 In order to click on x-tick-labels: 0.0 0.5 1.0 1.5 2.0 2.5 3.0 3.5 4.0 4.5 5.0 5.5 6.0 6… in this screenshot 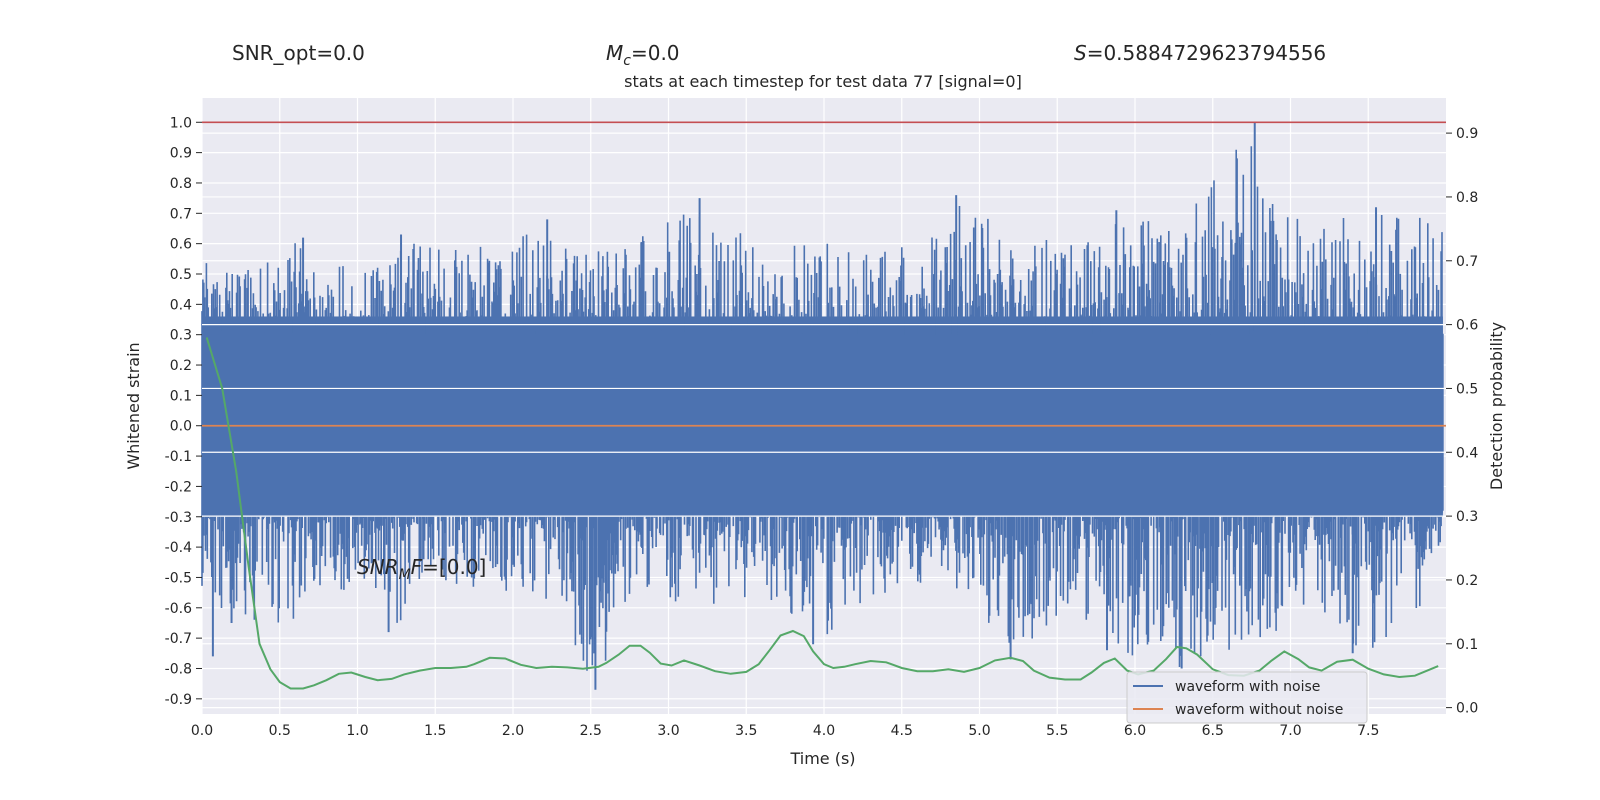, I will do `click(785, 731)`.